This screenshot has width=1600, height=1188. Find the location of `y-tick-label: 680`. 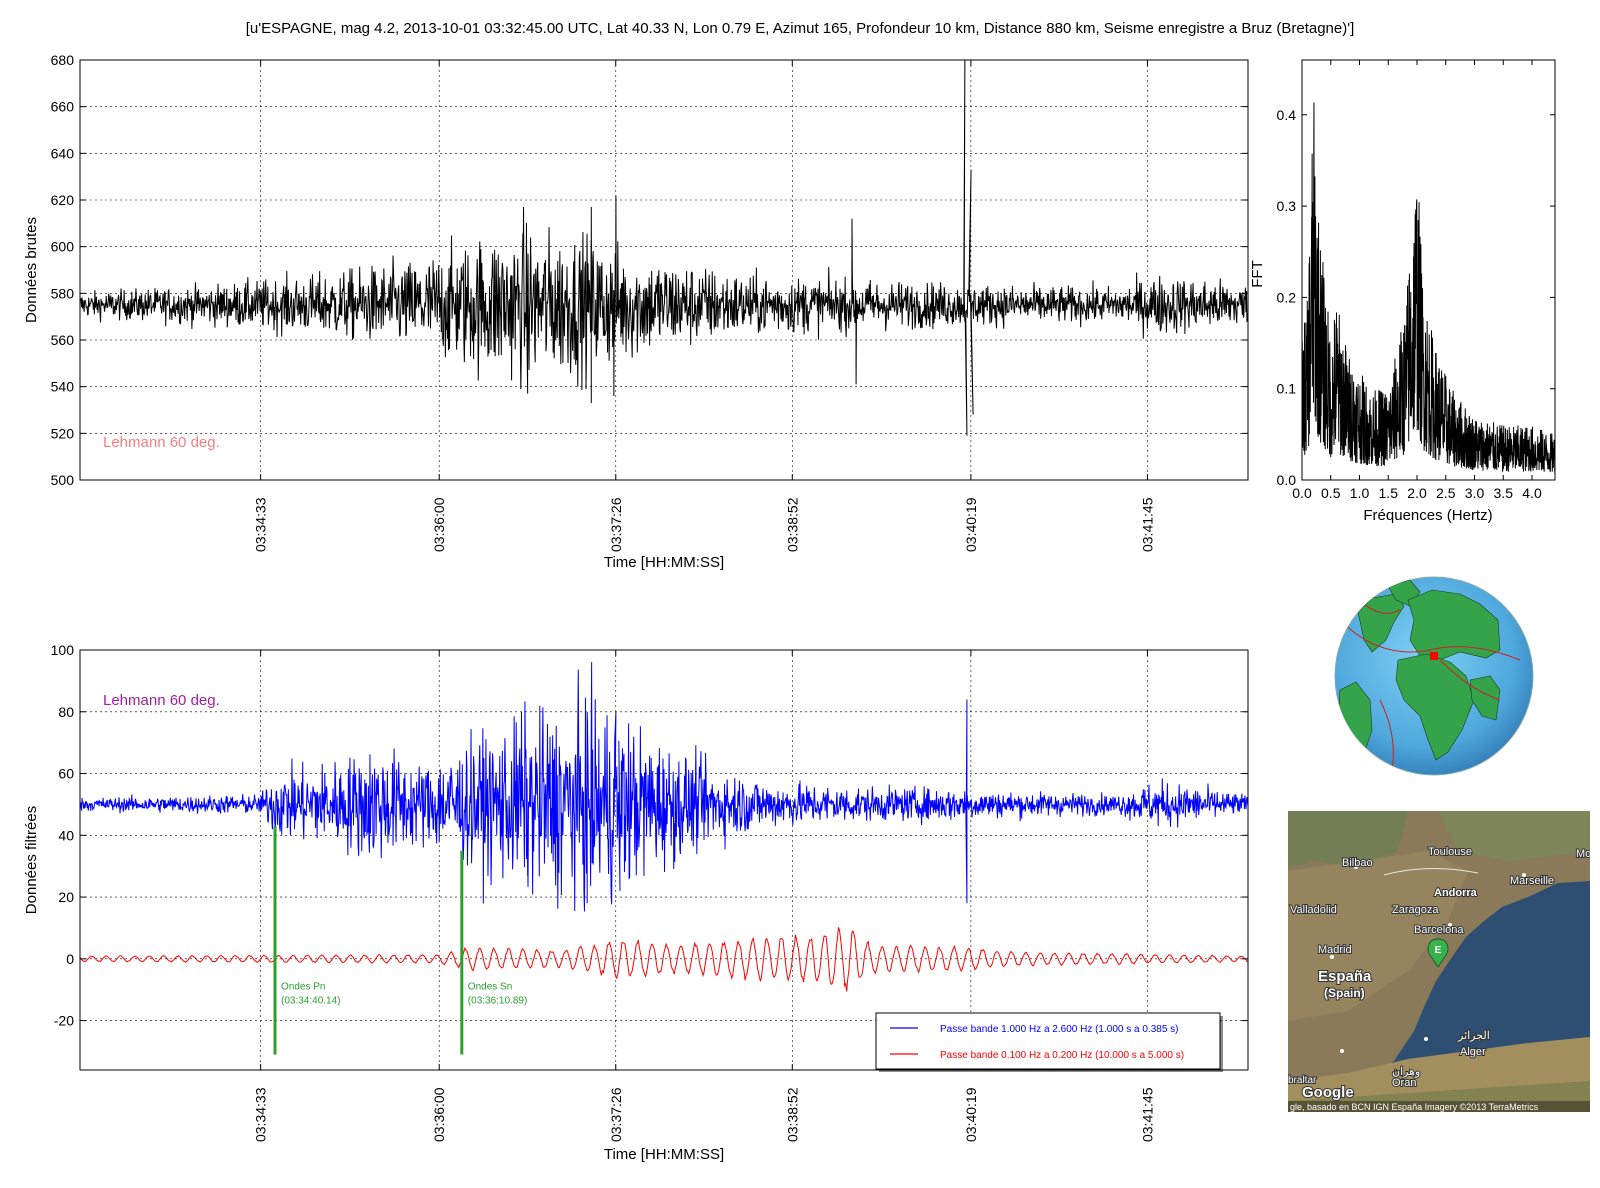

y-tick-label: 680 is located at coordinates (63, 60).